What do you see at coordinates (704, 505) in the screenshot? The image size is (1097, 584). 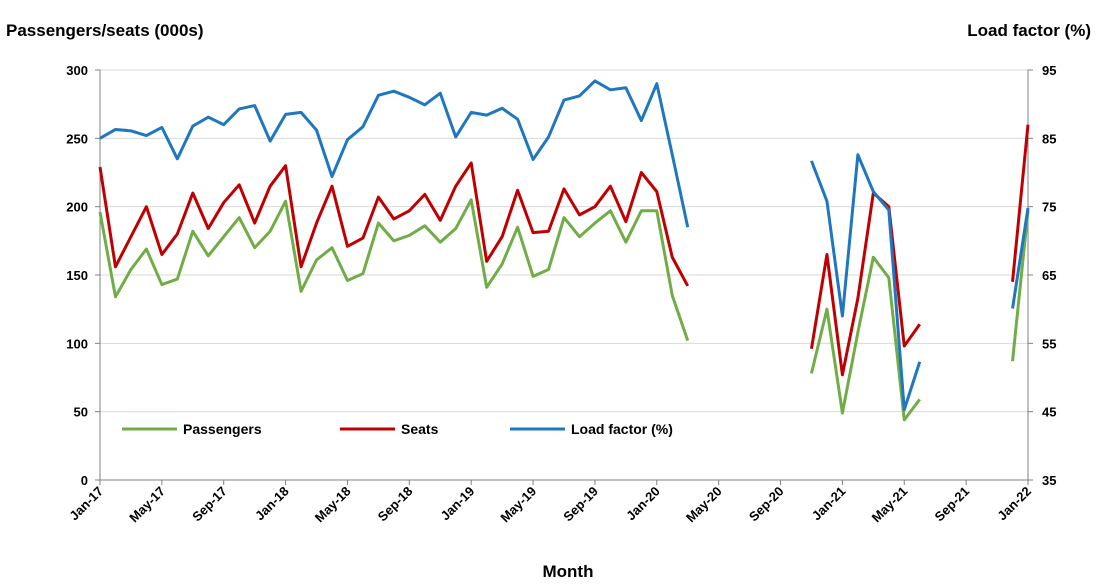 I see `x-tick-label: May-20` at bounding box center [704, 505].